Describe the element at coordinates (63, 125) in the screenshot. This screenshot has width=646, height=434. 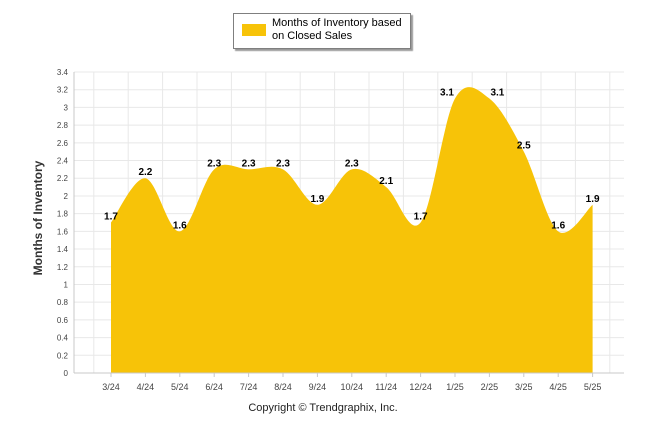
I see `y-tick-label: 2.8` at that location.